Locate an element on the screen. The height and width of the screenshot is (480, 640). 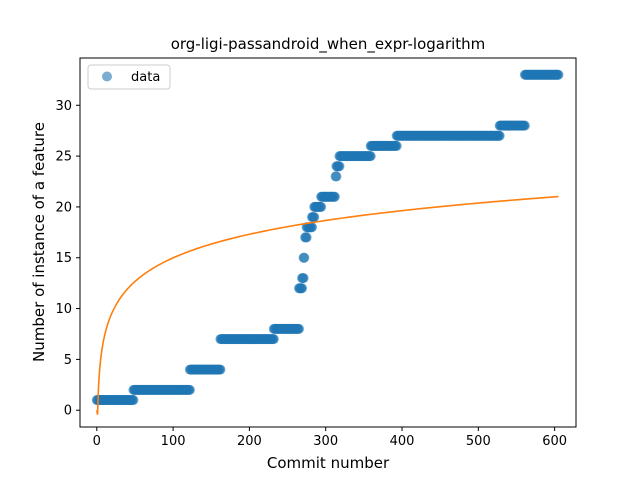
x-tick-label: 300 is located at coordinates (325, 441).